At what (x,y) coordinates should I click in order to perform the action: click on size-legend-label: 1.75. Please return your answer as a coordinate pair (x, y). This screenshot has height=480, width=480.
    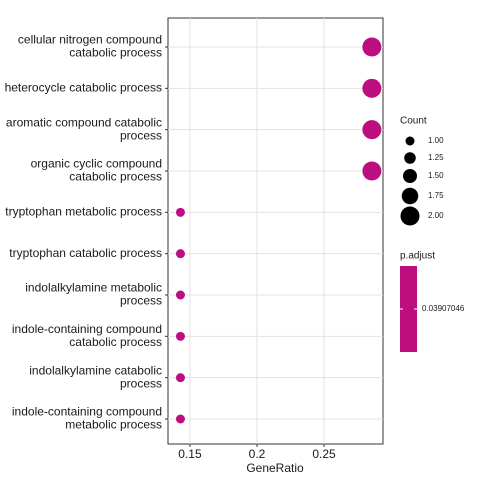
    Looking at the image, I should click on (436, 195).